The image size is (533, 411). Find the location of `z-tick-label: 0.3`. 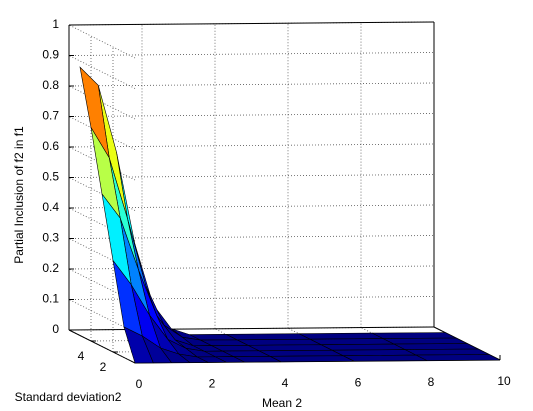

z-tick-label: 0.3 is located at coordinates (50, 238).